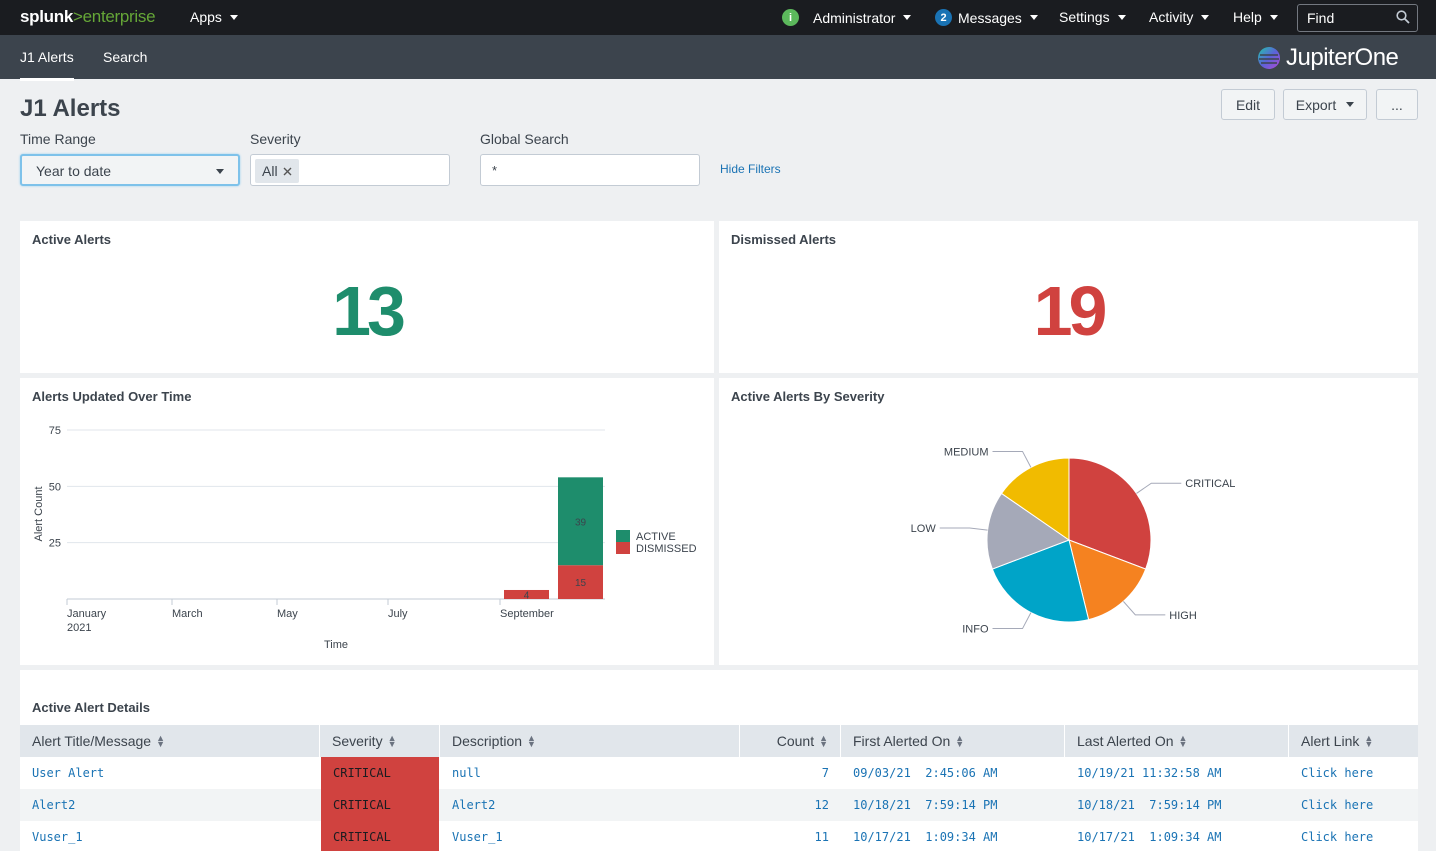  What do you see at coordinates (87, 614) in the screenshot?
I see `x-tick-label: January` at bounding box center [87, 614].